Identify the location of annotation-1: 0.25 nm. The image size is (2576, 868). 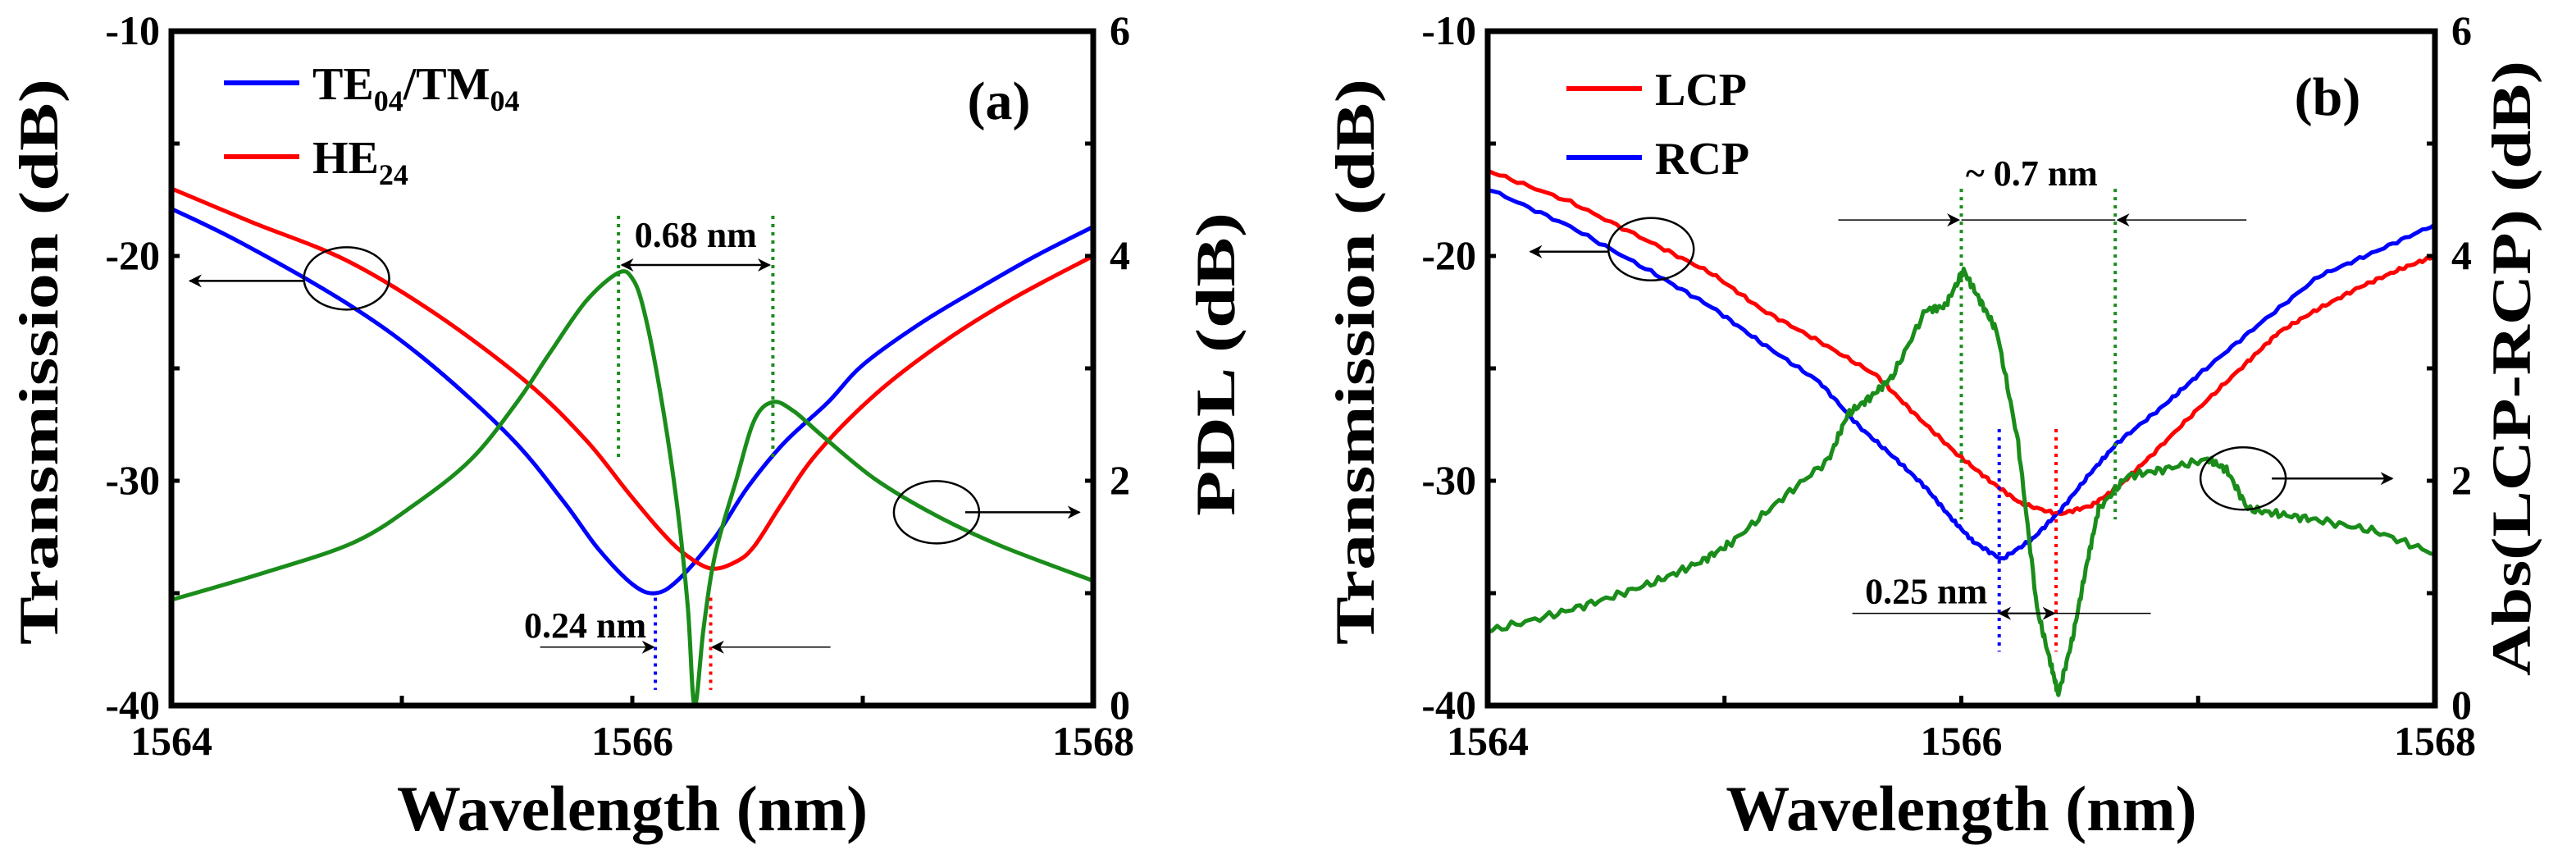
(2001, 540).